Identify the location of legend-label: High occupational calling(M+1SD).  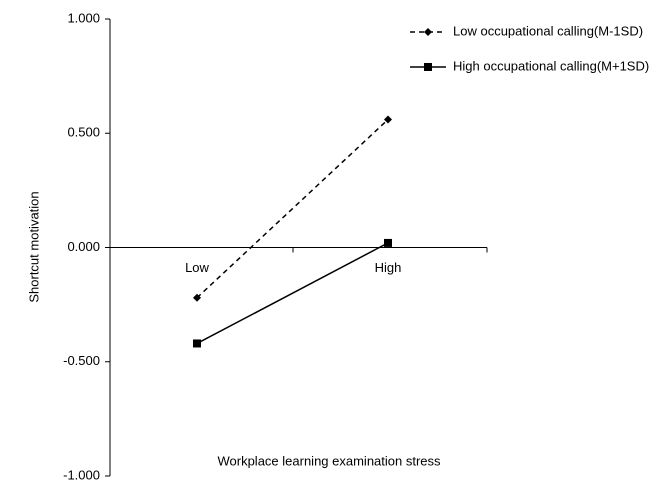
(551, 65).